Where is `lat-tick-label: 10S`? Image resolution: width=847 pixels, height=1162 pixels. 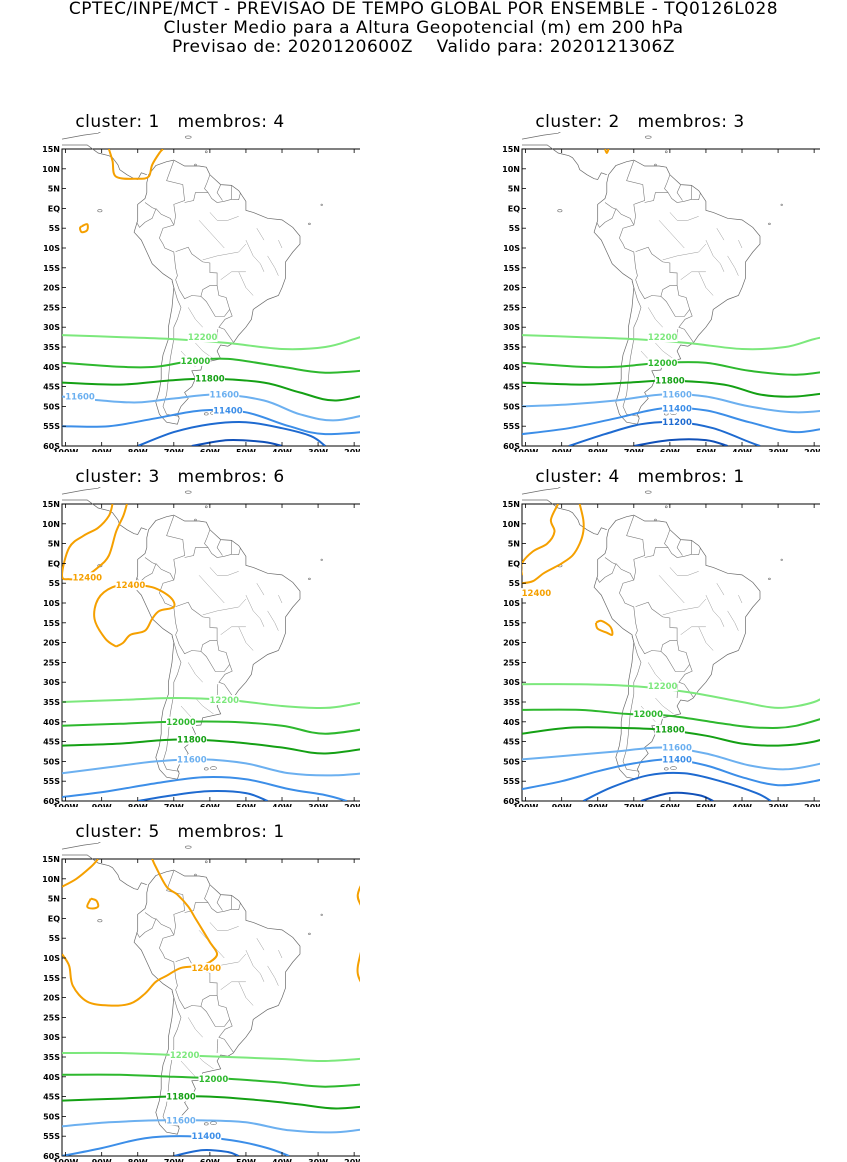 lat-tick-label: 10S is located at coordinates (51, 248).